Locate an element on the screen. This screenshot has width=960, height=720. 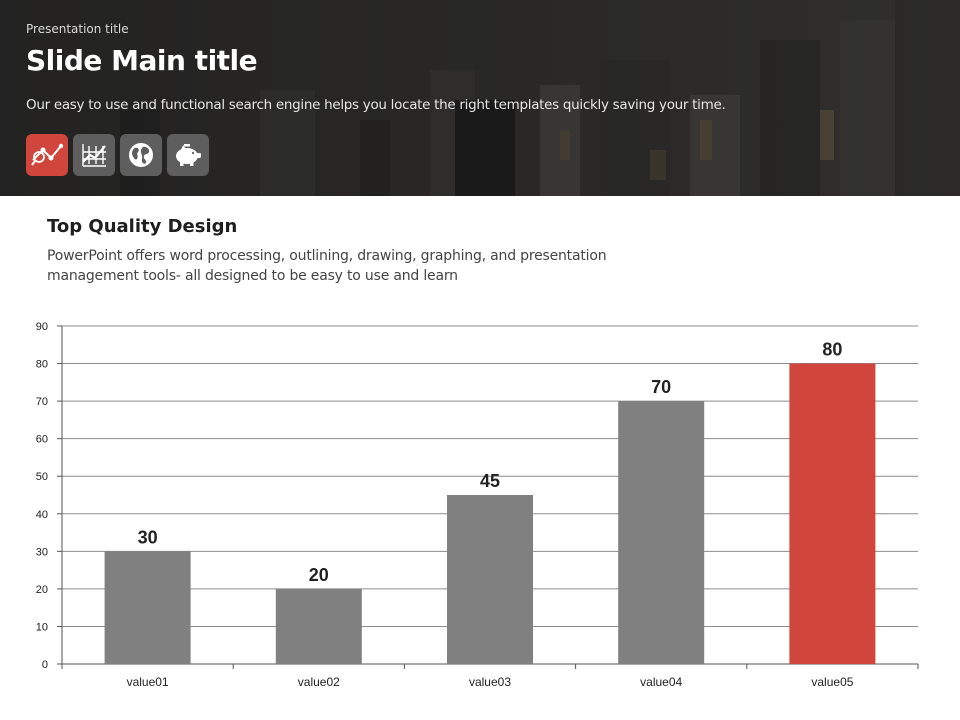
globe-icon is located at coordinates (141, 155).